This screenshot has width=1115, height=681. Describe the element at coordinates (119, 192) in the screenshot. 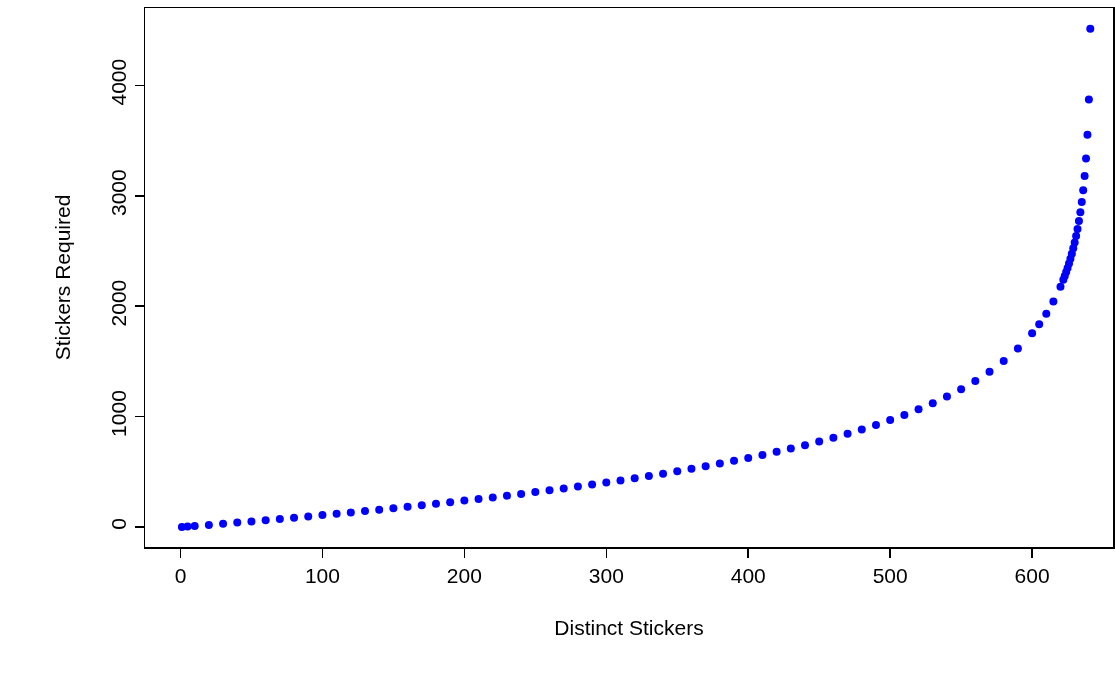

I see `y-tick-label: 3000` at that location.